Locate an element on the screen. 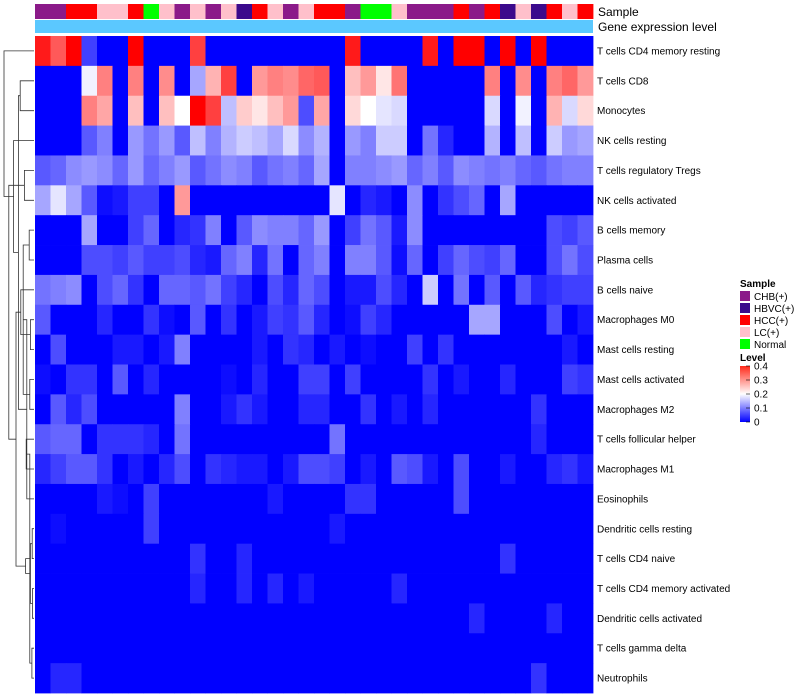 The image size is (800, 700). row-label: Eosinophils is located at coordinates (622, 499).